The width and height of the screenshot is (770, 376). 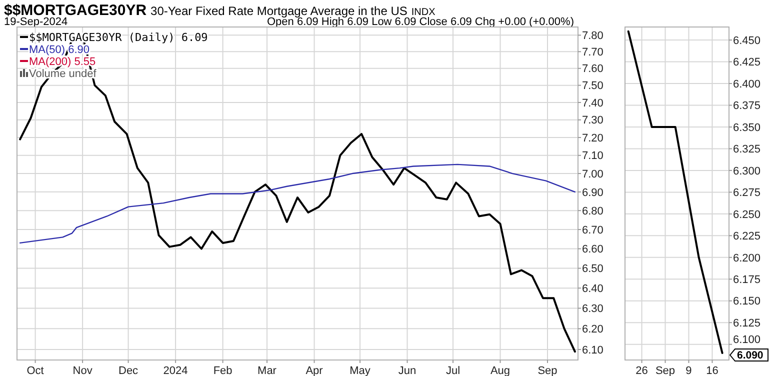 I want to click on x-tick-label: Apr, so click(x=315, y=370).